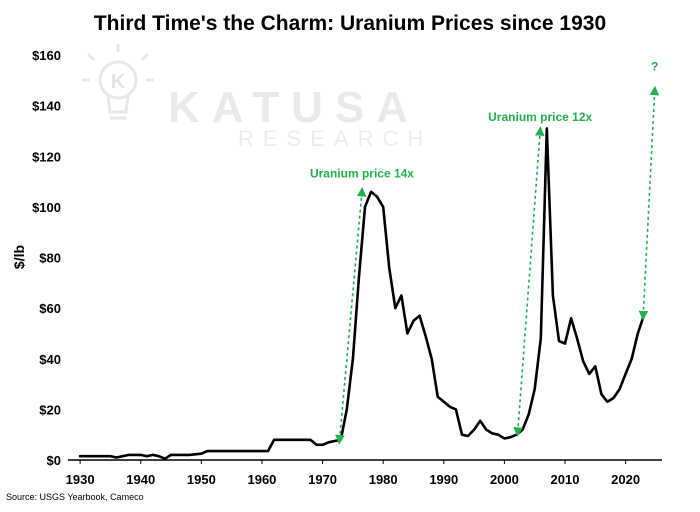 The width and height of the screenshot is (700, 512). What do you see at coordinates (46, 156) in the screenshot?
I see `y-tick-label: $120` at bounding box center [46, 156].